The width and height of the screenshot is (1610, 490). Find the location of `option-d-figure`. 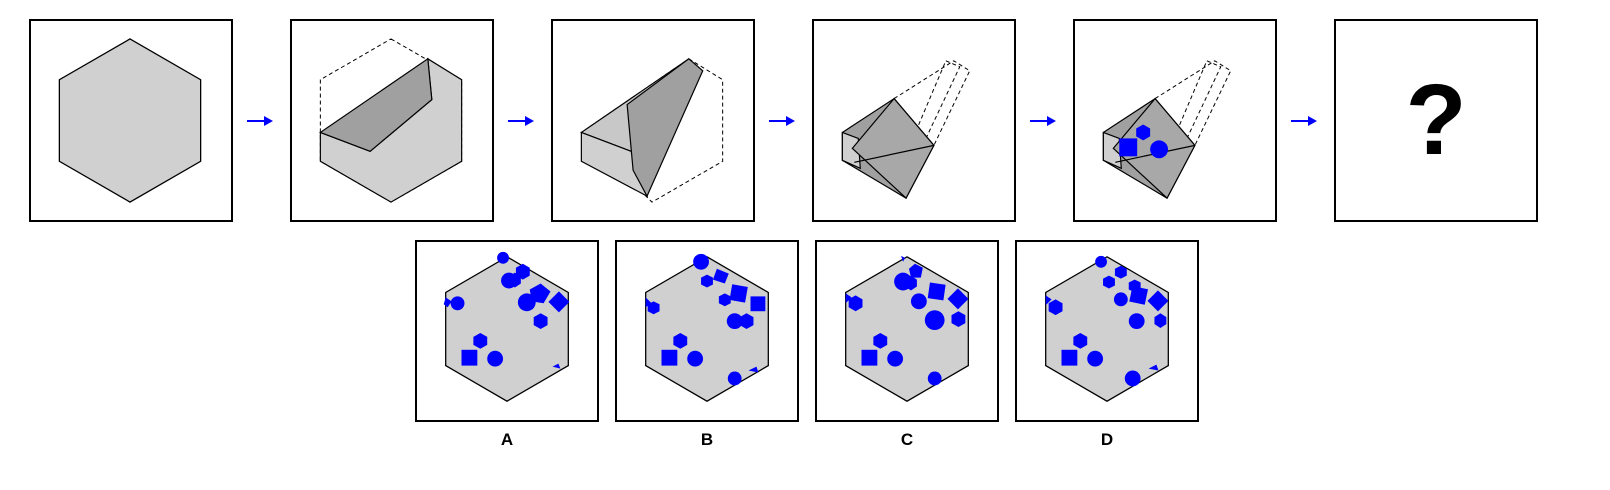

option-d-figure is located at coordinates (1107, 328).